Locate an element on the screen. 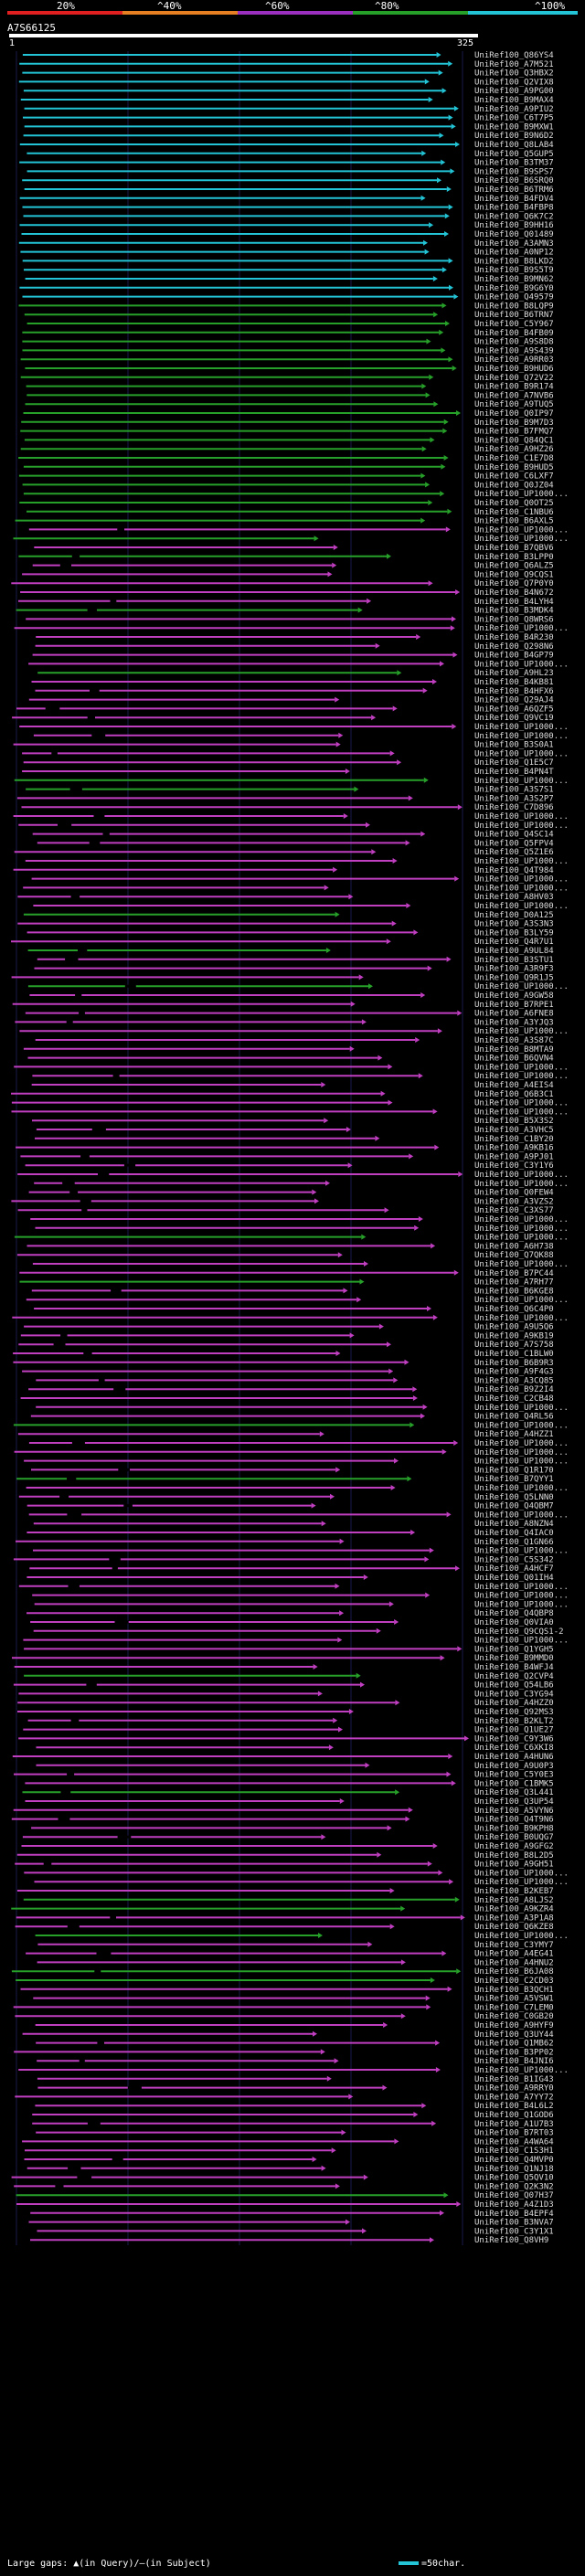 The height and width of the screenshot is (2576, 585). hit-label: UniRef100_Q5LNN0 is located at coordinates (514, 1497).